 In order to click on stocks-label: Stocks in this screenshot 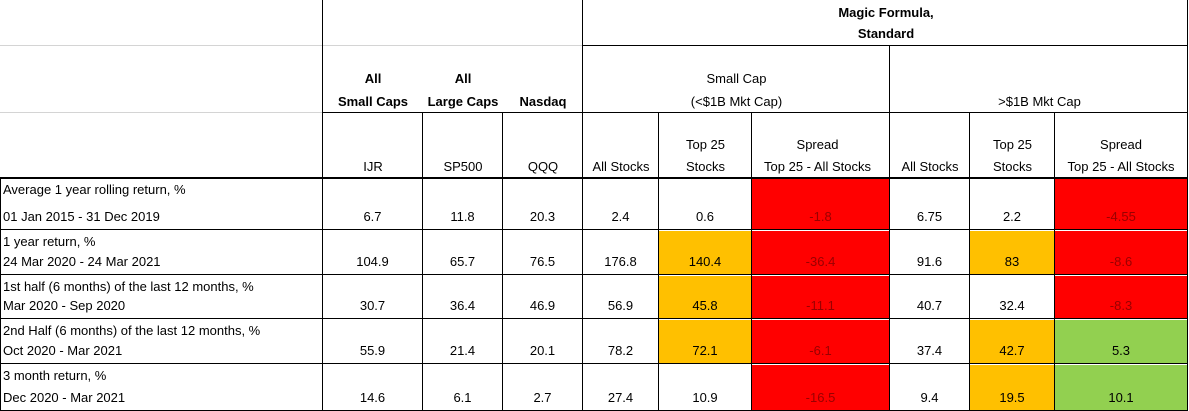, I will do `click(705, 166)`.